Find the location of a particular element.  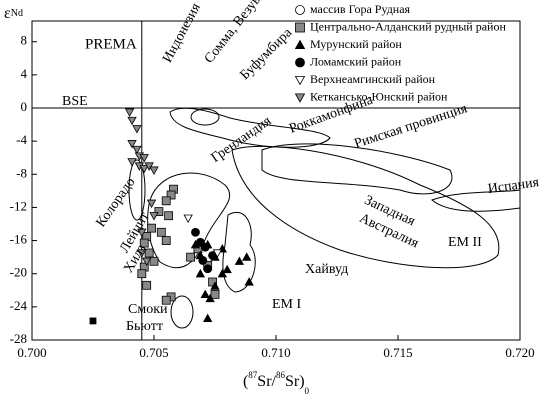

legend-label: Ломамский район is located at coordinates (356, 61).